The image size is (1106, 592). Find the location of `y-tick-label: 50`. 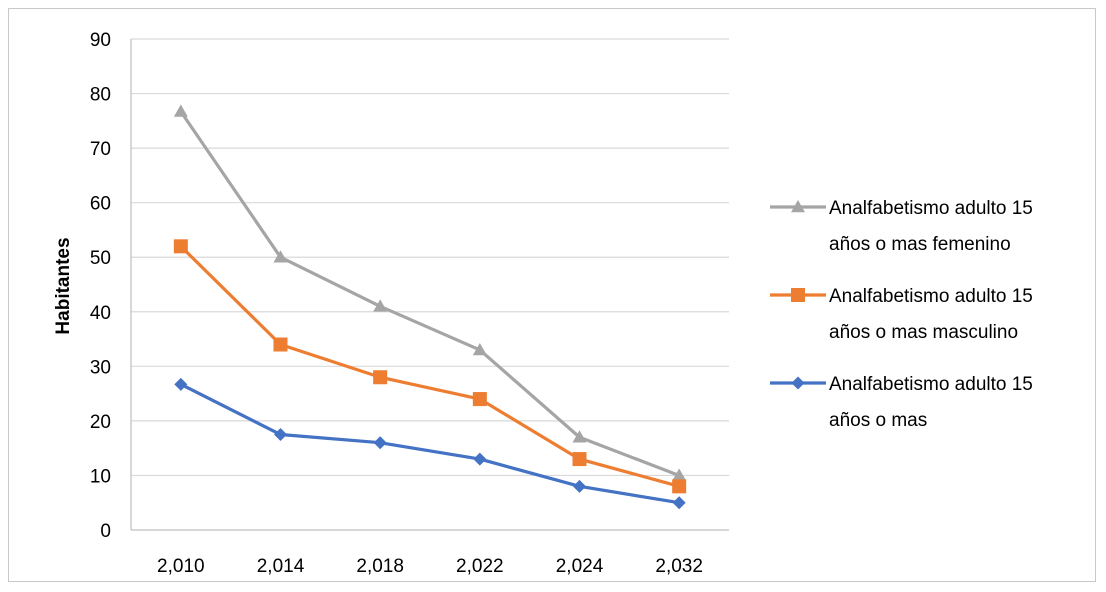

y-tick-label: 50 is located at coordinates (100, 258).